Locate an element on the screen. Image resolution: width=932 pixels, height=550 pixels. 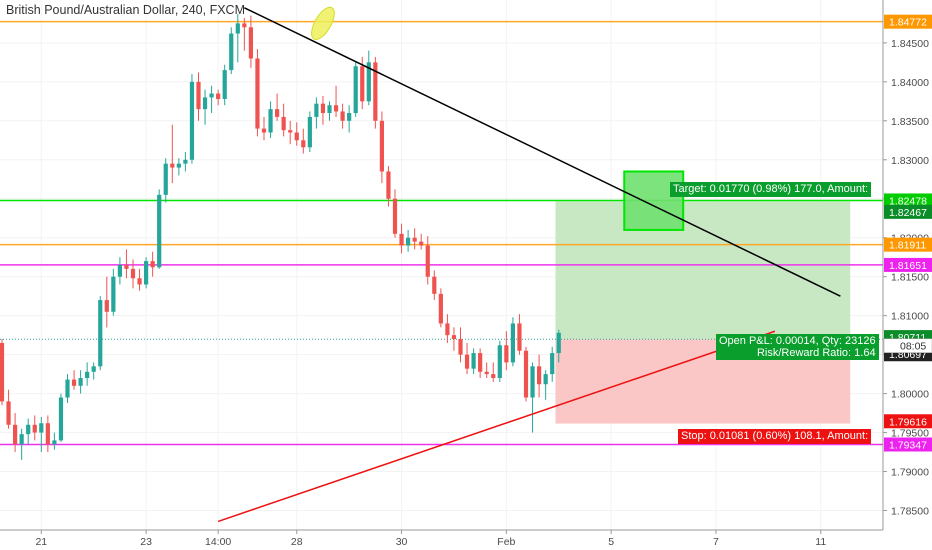
price-tick-label: 1.79000 is located at coordinates (910, 473).